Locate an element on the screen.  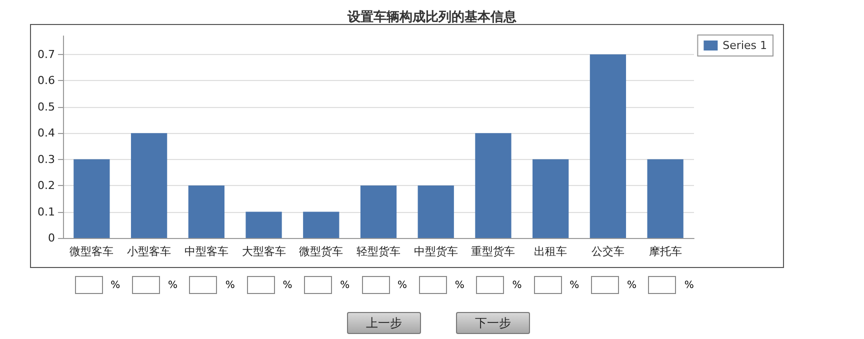
x-tick-label: 微型客车 is located at coordinates (92, 251).